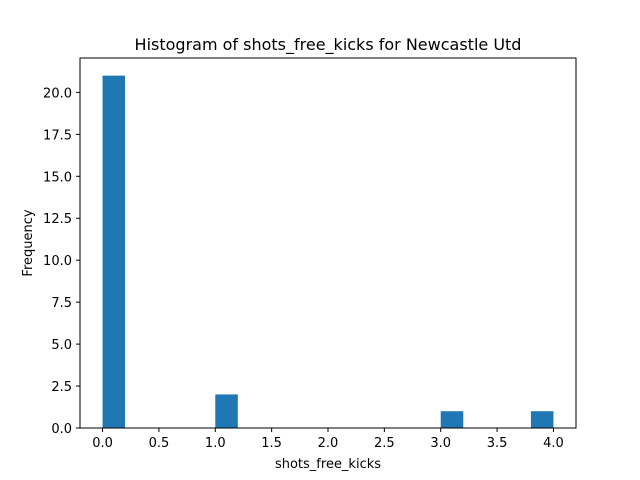  What do you see at coordinates (384, 443) in the screenshot?
I see `x-tick-label: 2.5` at bounding box center [384, 443].